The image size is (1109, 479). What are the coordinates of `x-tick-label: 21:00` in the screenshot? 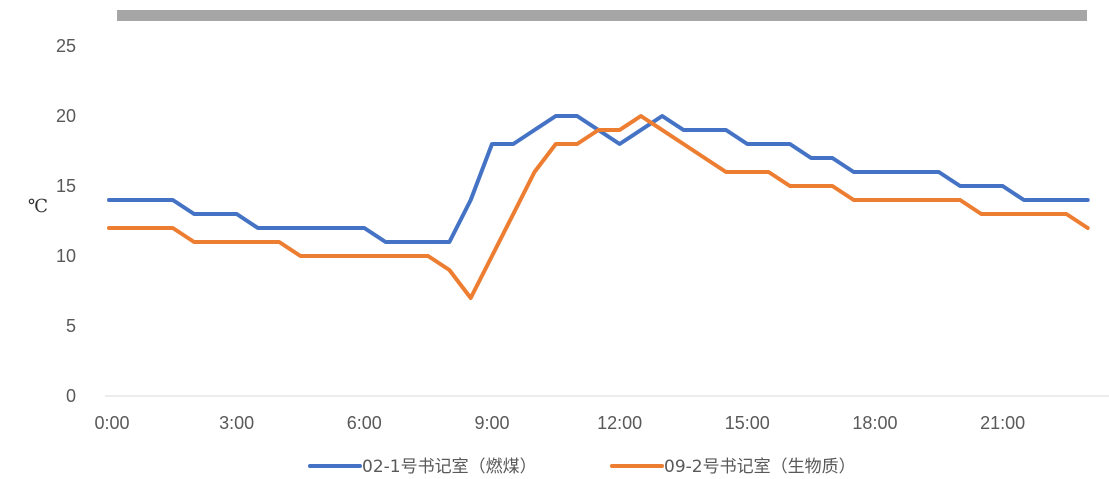 It's located at (1002, 423).